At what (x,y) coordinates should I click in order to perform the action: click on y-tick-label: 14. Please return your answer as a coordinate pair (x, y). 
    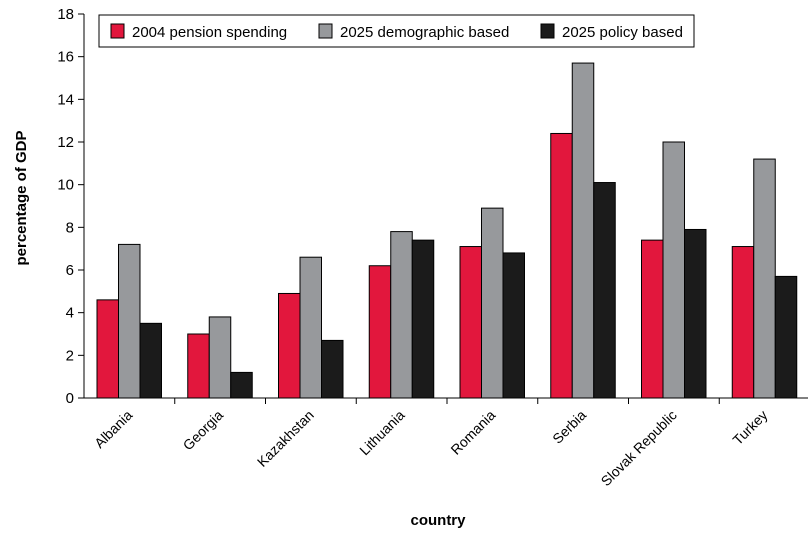
    Looking at the image, I should click on (65, 99).